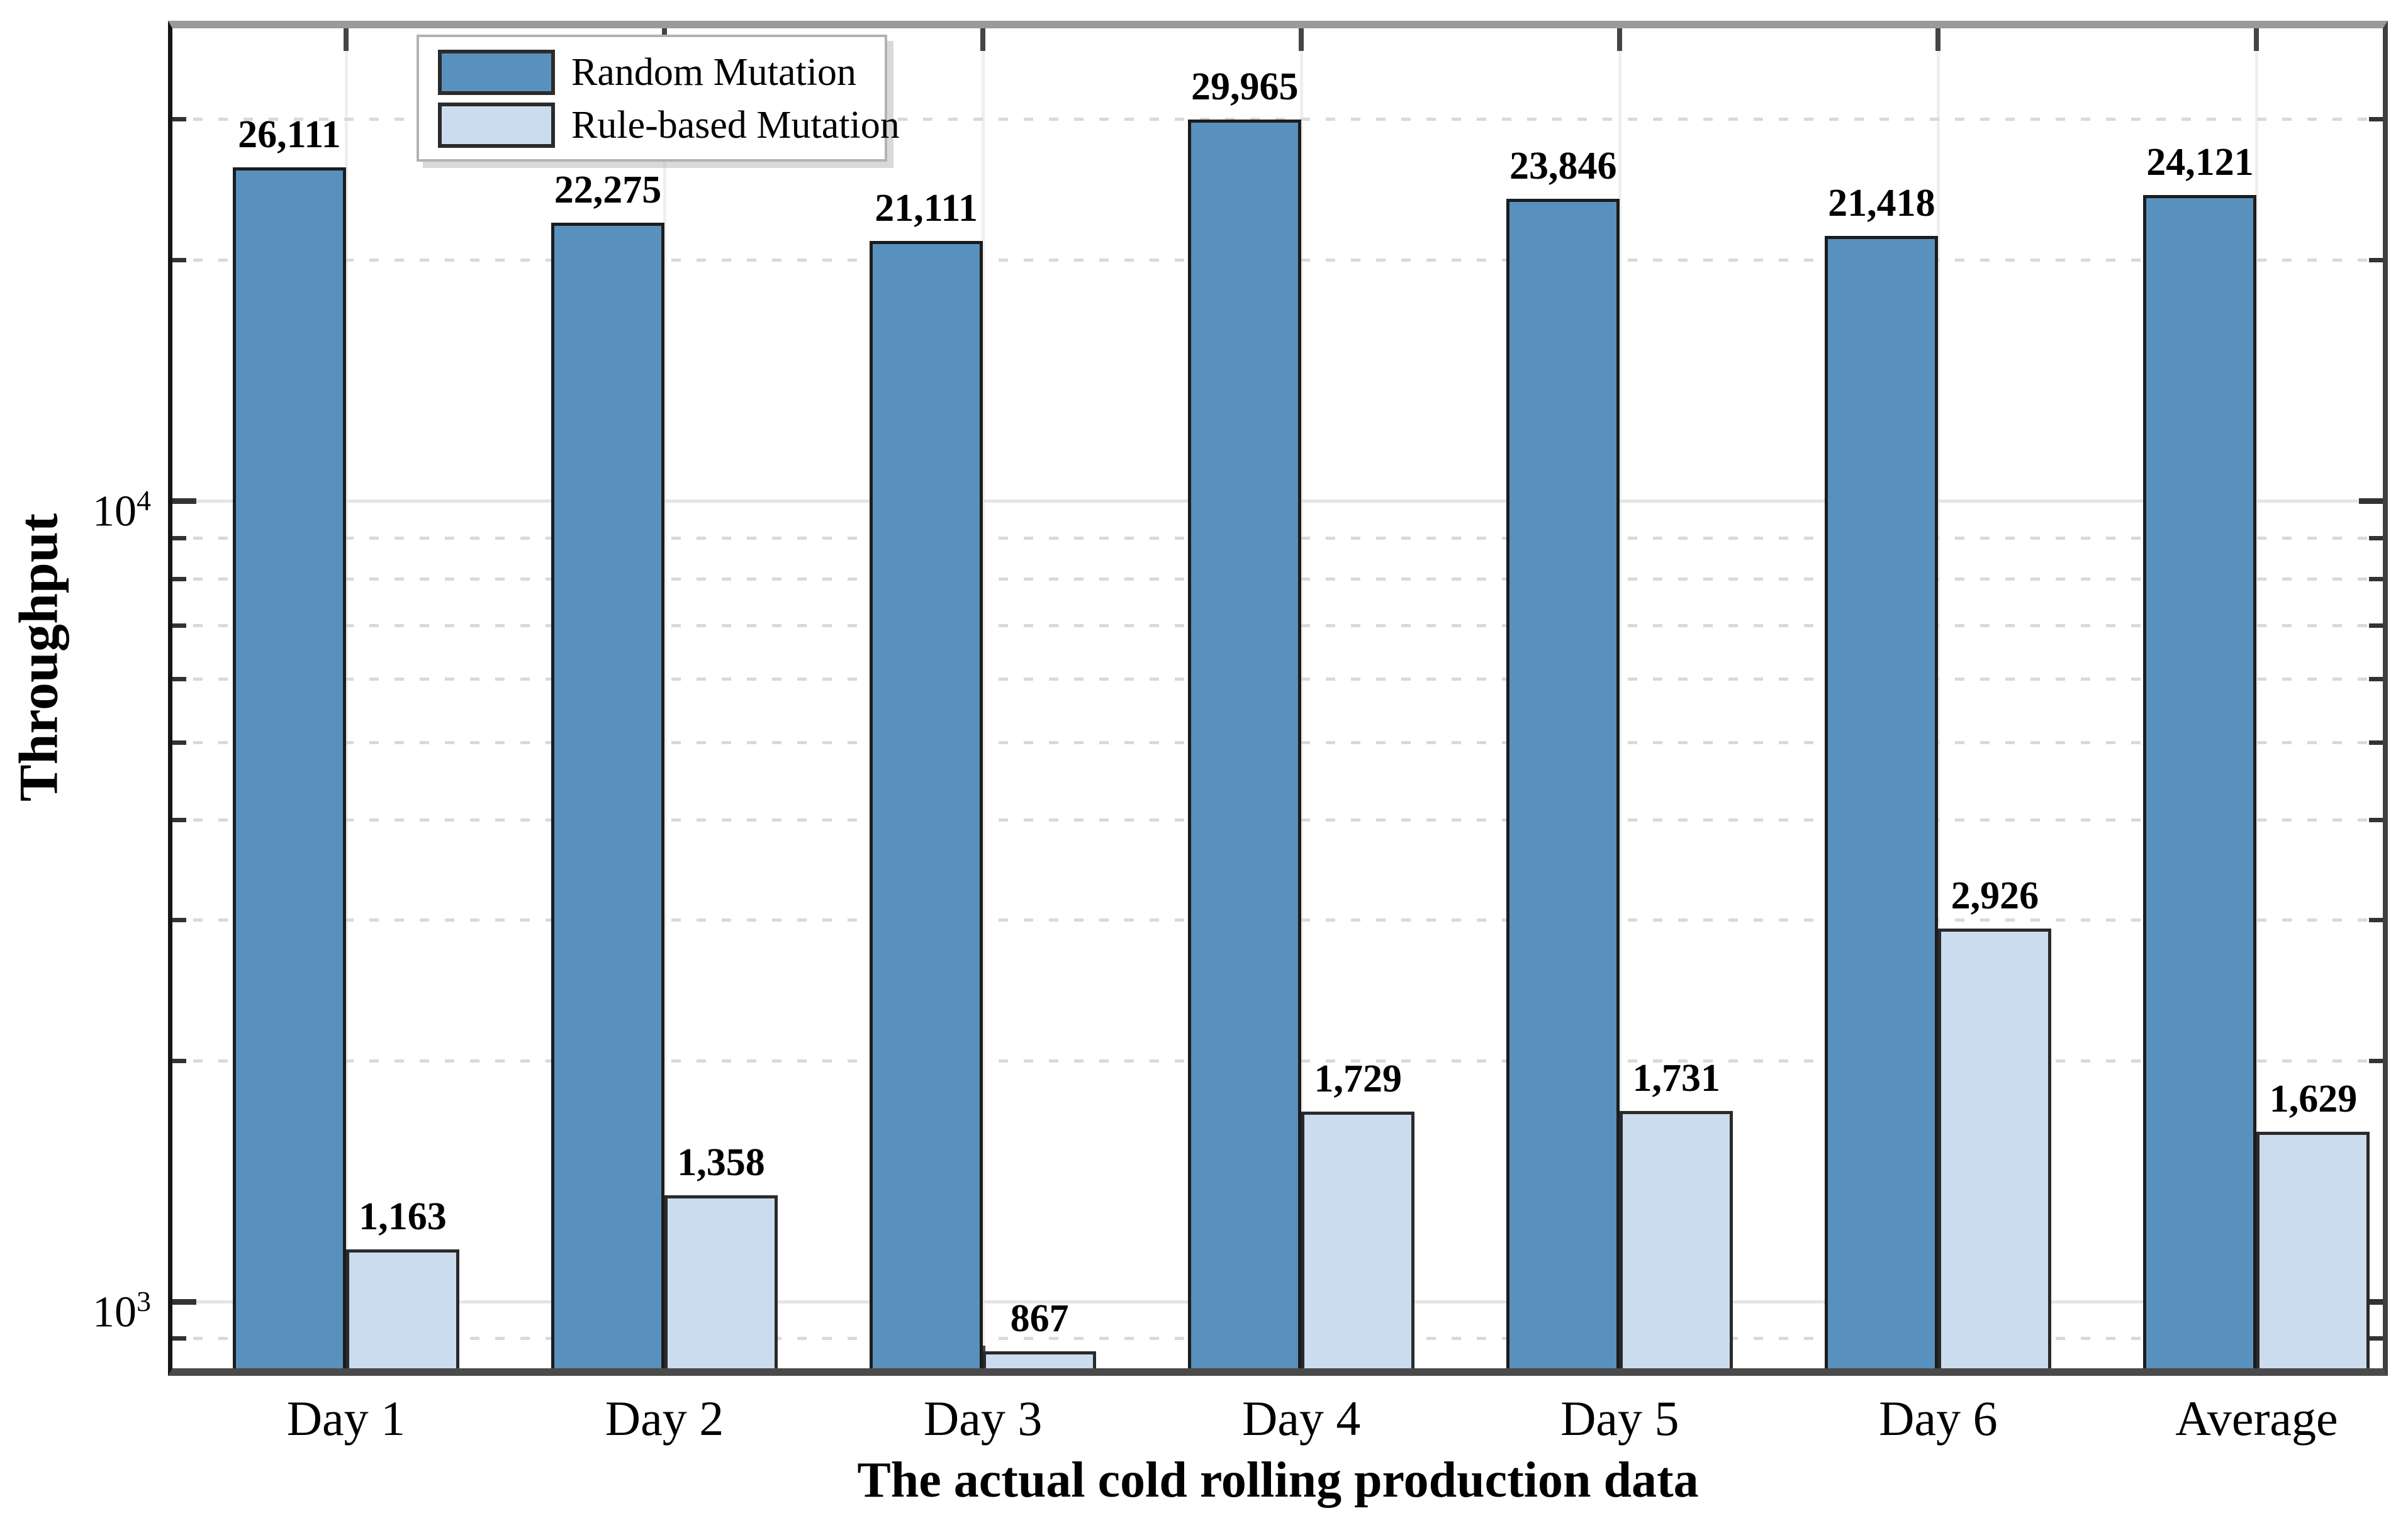  I want to click on x-tick-label-day-1: Day 1, so click(346, 1418).